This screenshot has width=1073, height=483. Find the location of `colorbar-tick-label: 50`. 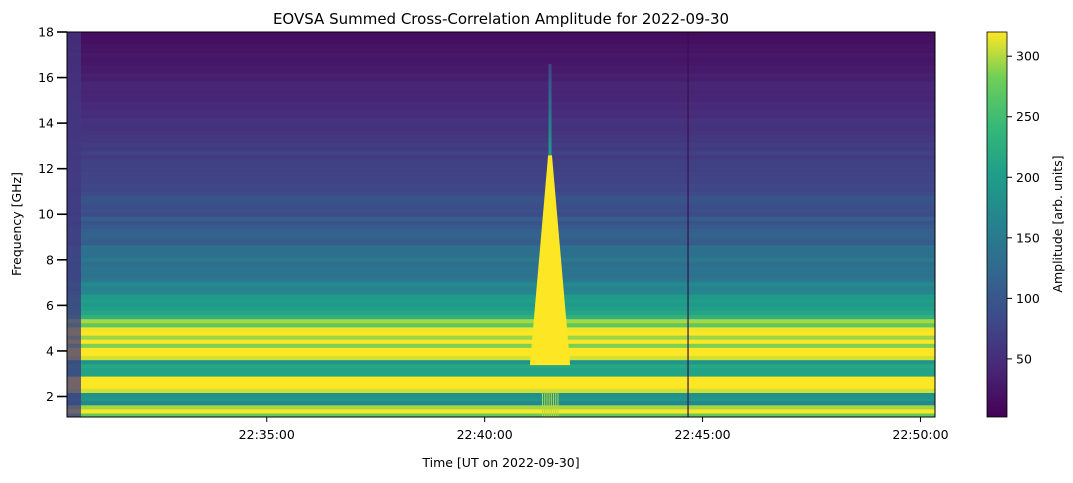

colorbar-tick-label: 50 is located at coordinates (1024, 358).